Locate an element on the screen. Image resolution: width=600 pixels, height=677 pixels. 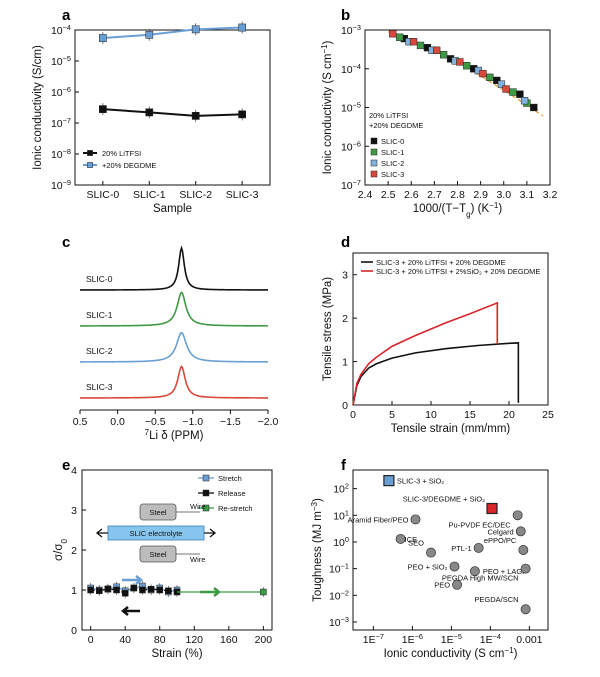
panel-e-restretch-arrow is located at coordinates (211, 592).